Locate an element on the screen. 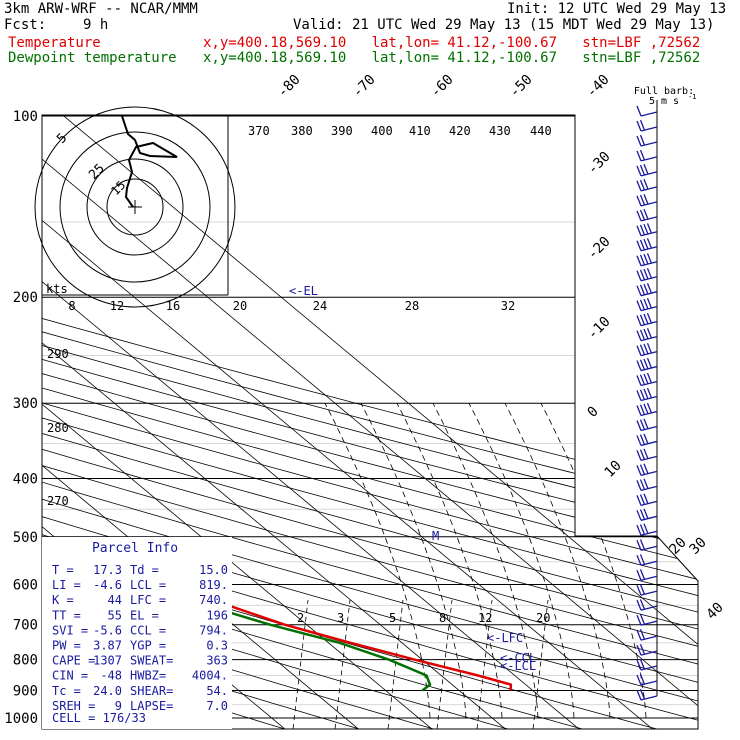  temperature-legend: Temperature is located at coordinates (54, 43).